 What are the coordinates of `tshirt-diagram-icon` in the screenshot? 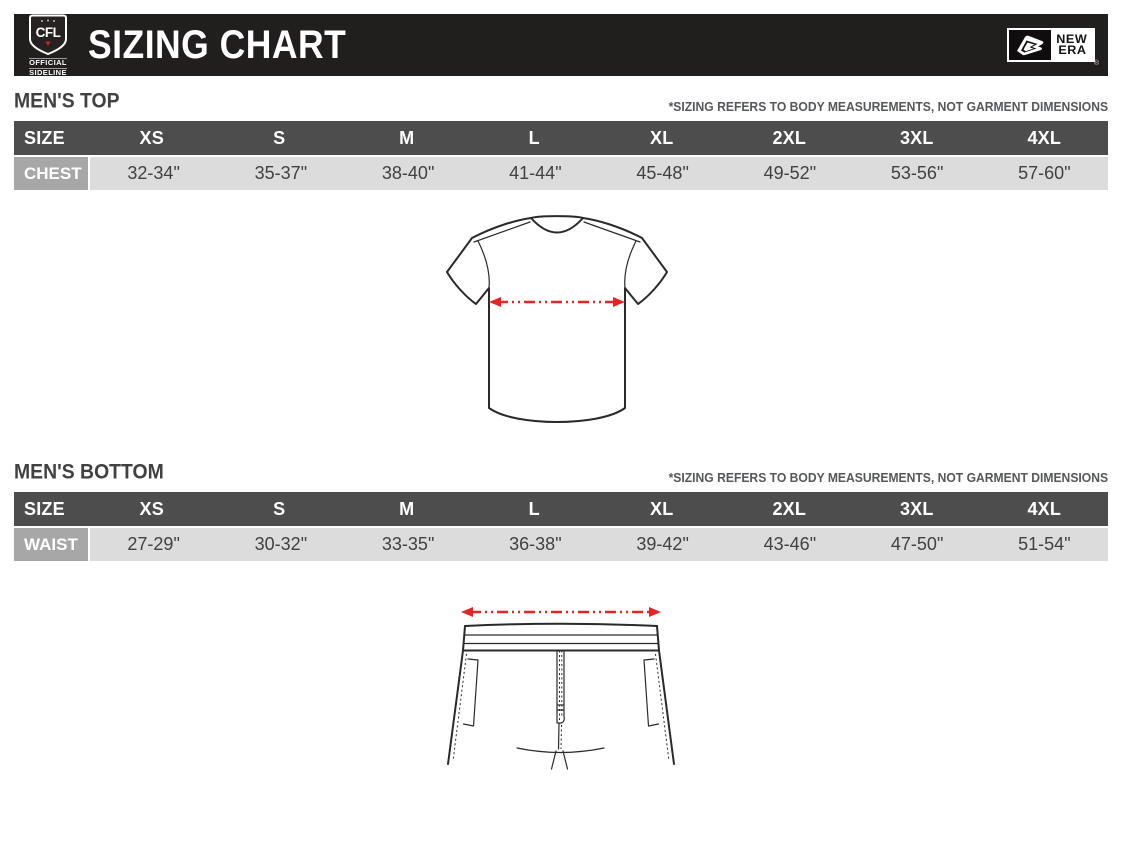 It's located at (557, 319).